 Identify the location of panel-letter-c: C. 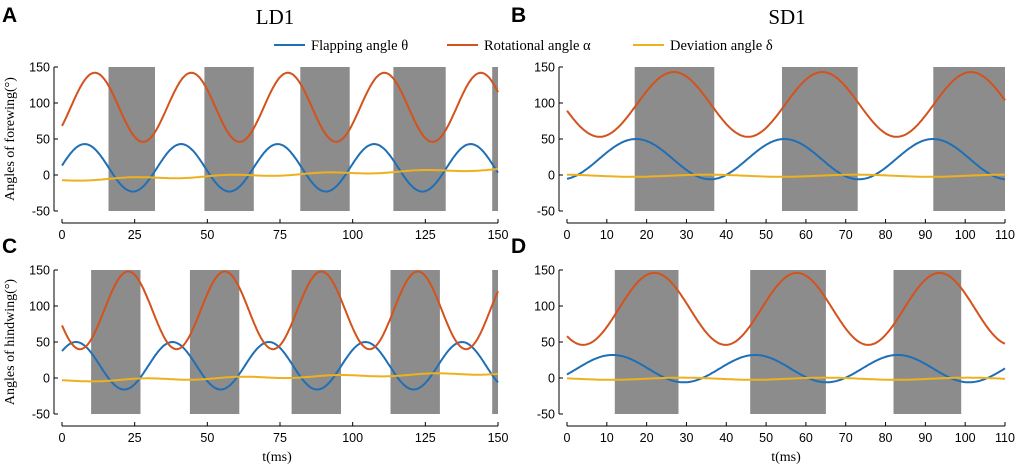
(9, 246).